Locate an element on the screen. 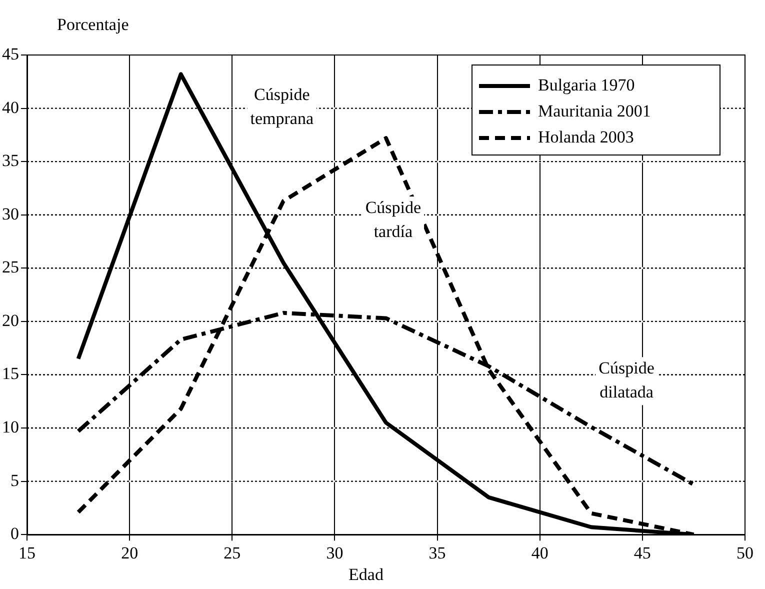  y-tick-label: 35 is located at coordinates (10, 160).